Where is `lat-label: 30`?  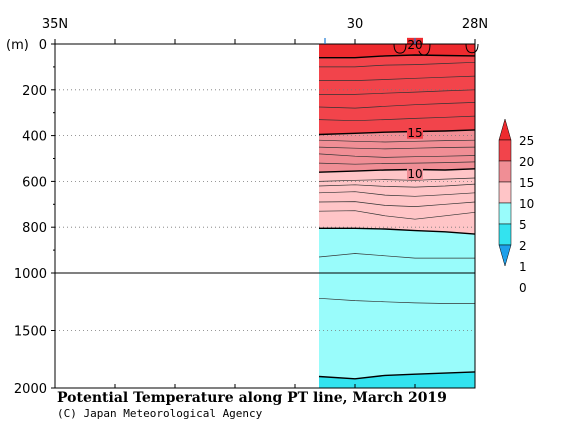
lat-label: 30 is located at coordinates (355, 24).